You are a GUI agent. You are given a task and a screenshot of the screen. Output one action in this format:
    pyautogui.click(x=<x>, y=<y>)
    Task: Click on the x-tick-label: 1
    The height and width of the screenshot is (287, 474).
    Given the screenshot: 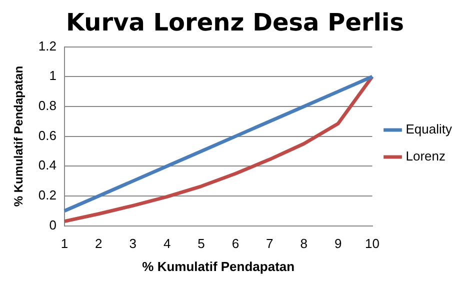 What is the action you would take?
    pyautogui.click(x=64, y=244)
    